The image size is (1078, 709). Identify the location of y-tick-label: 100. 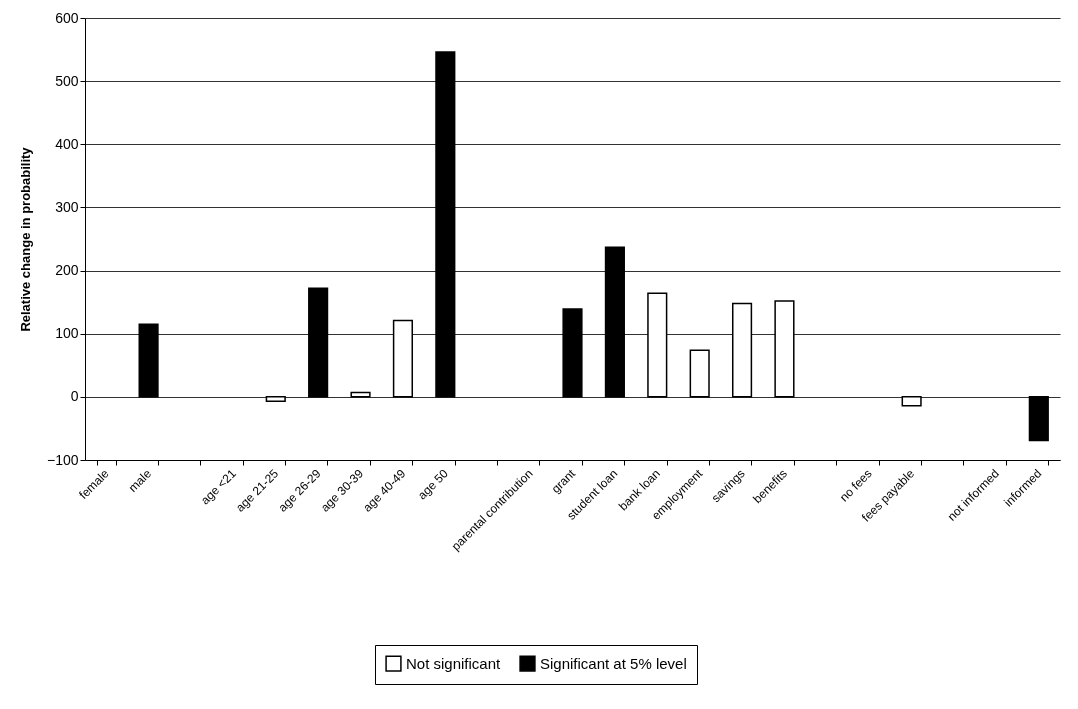
(67, 333).